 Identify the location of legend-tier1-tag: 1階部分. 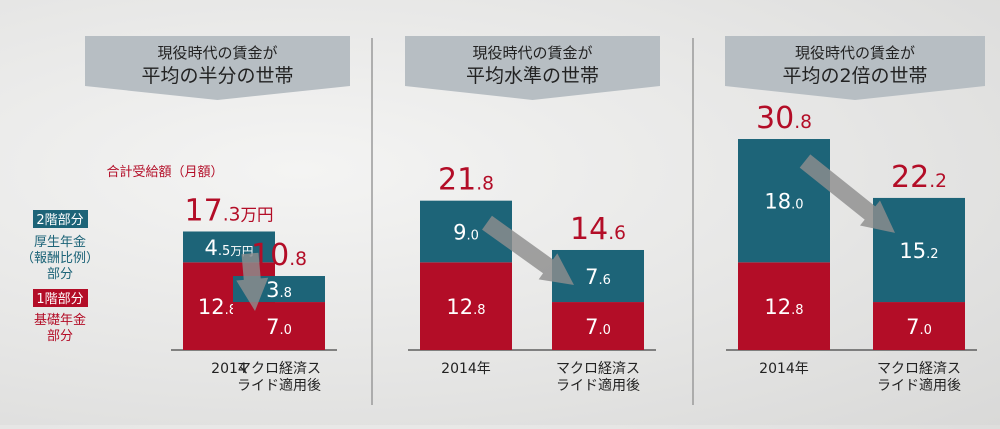
(59, 299).